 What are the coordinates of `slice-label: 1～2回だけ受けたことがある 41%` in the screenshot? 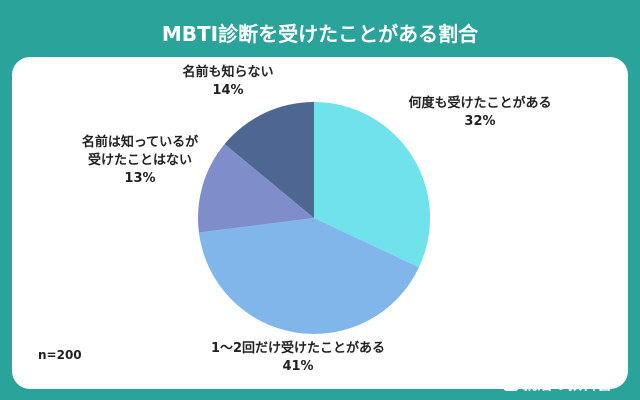 It's located at (298, 358).